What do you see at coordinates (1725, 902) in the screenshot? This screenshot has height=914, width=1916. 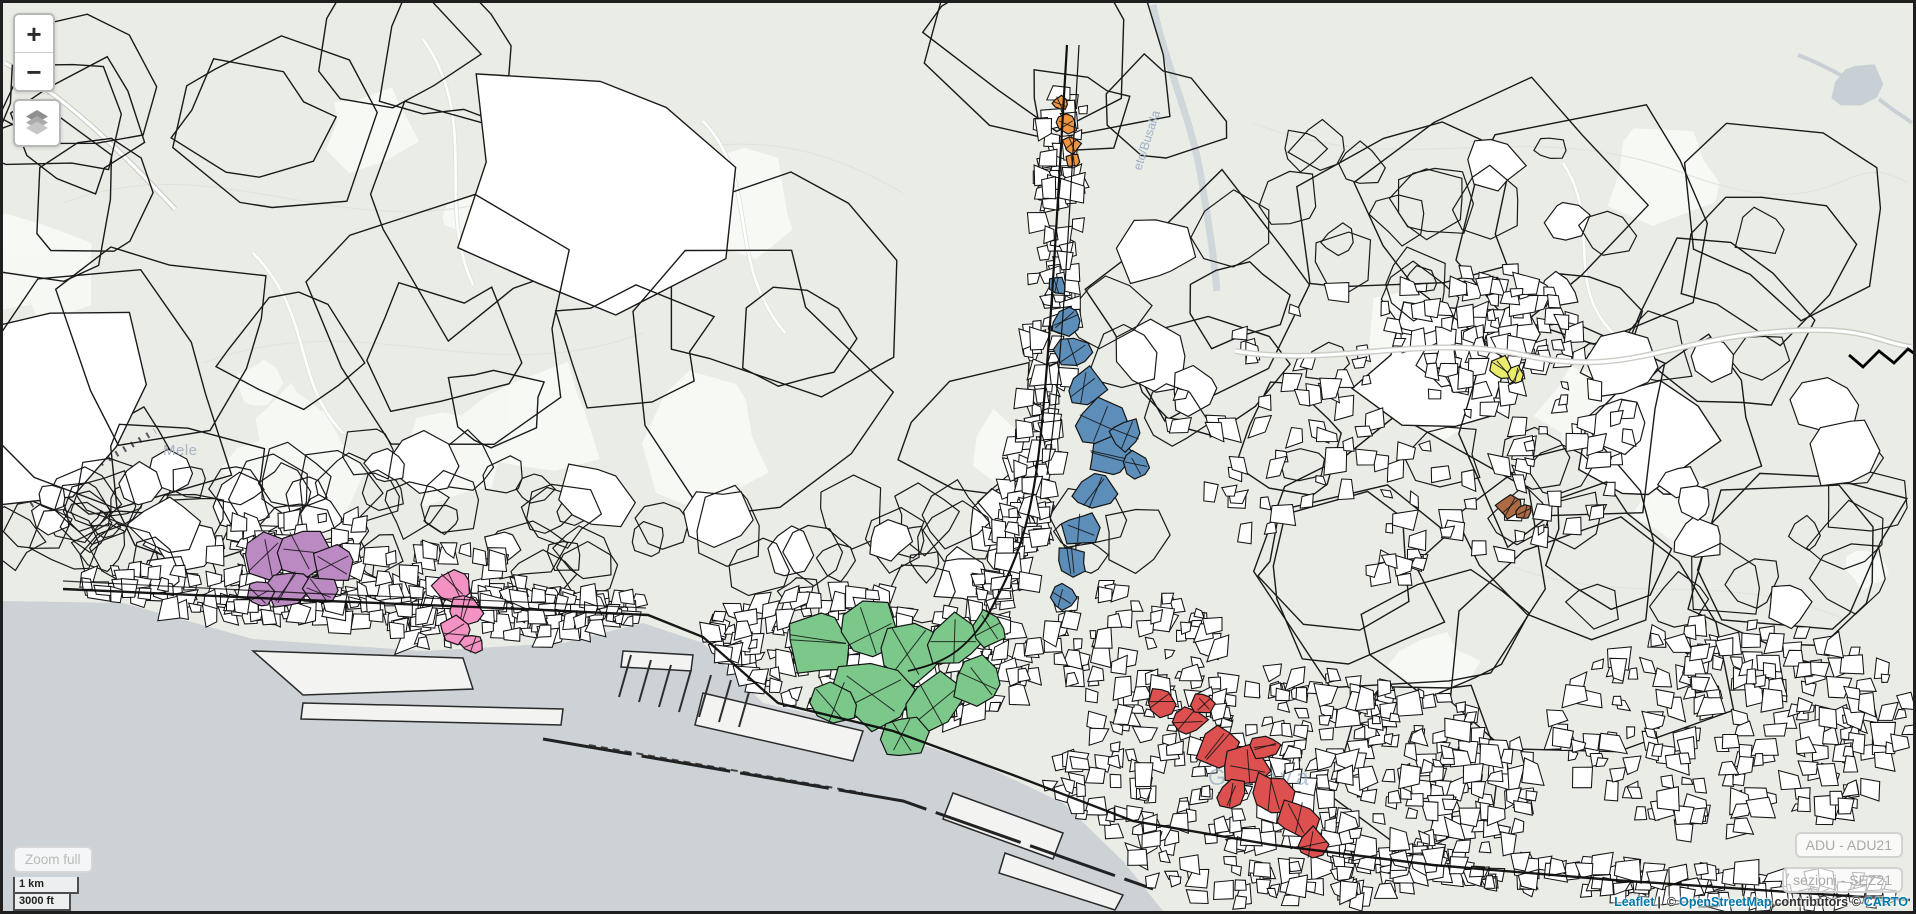 I see `osm-link: OpenStreetMap` at bounding box center [1725, 902].